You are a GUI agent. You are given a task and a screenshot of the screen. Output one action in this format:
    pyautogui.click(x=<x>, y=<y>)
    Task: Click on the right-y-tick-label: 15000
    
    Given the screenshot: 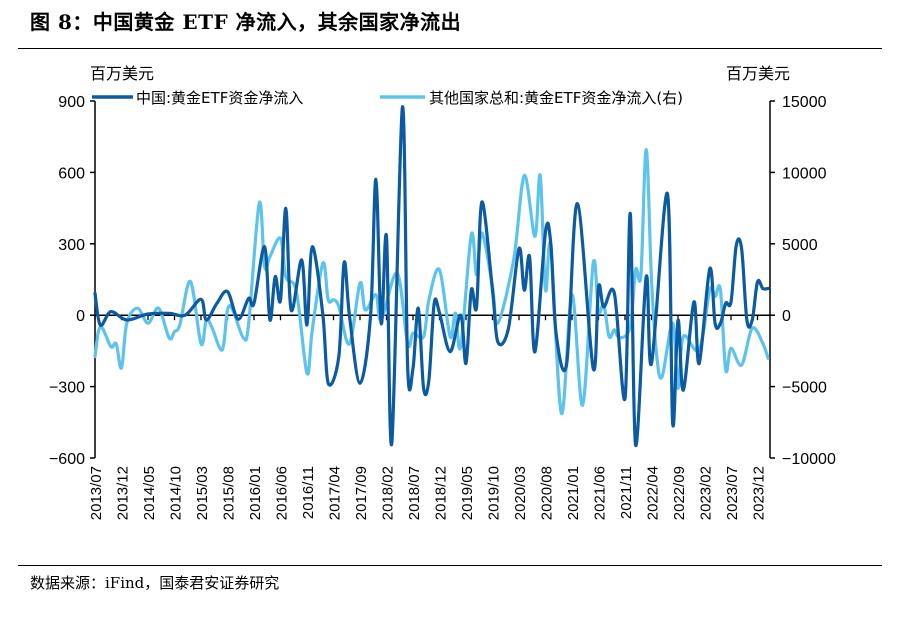 What is the action you would take?
    pyautogui.click(x=804, y=102)
    